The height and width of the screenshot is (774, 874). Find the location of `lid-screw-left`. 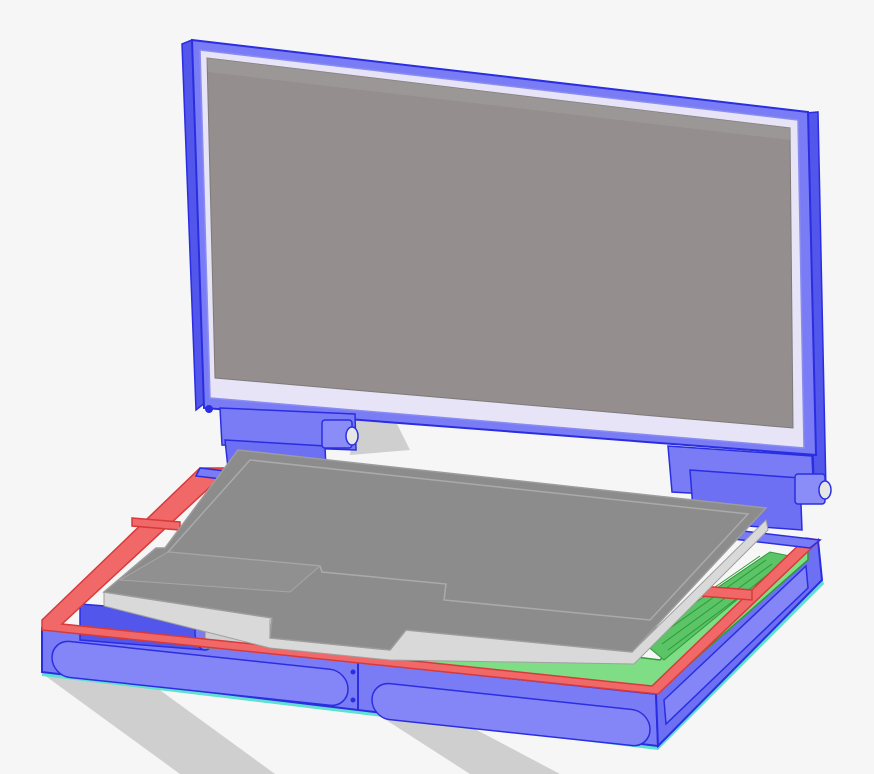

lid-screw-left is located at coordinates (209, 409).